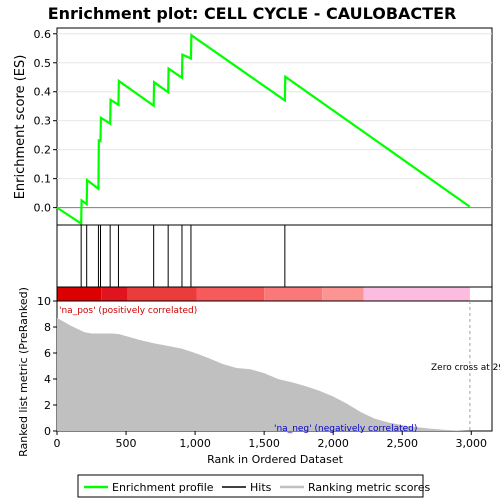 Image resolution: width=500 pixels, height=500 pixels. I want to click on es-y-tick-label: 0.2, so click(43, 150).